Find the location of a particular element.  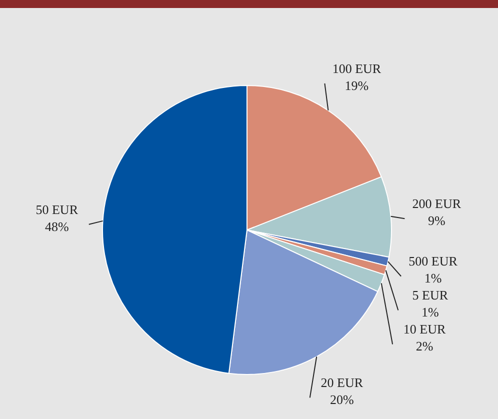

slice-label: 20 EUR is located at coordinates (342, 382).